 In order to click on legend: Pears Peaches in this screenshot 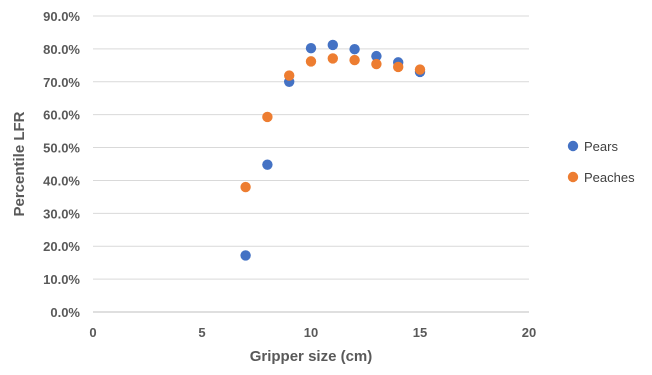, I will do `click(601, 162)`.